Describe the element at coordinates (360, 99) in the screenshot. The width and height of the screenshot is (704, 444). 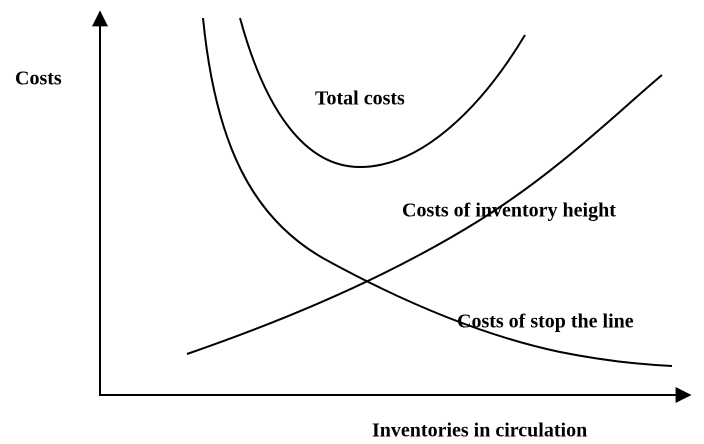
I see `curve-label: Total costs` at that location.